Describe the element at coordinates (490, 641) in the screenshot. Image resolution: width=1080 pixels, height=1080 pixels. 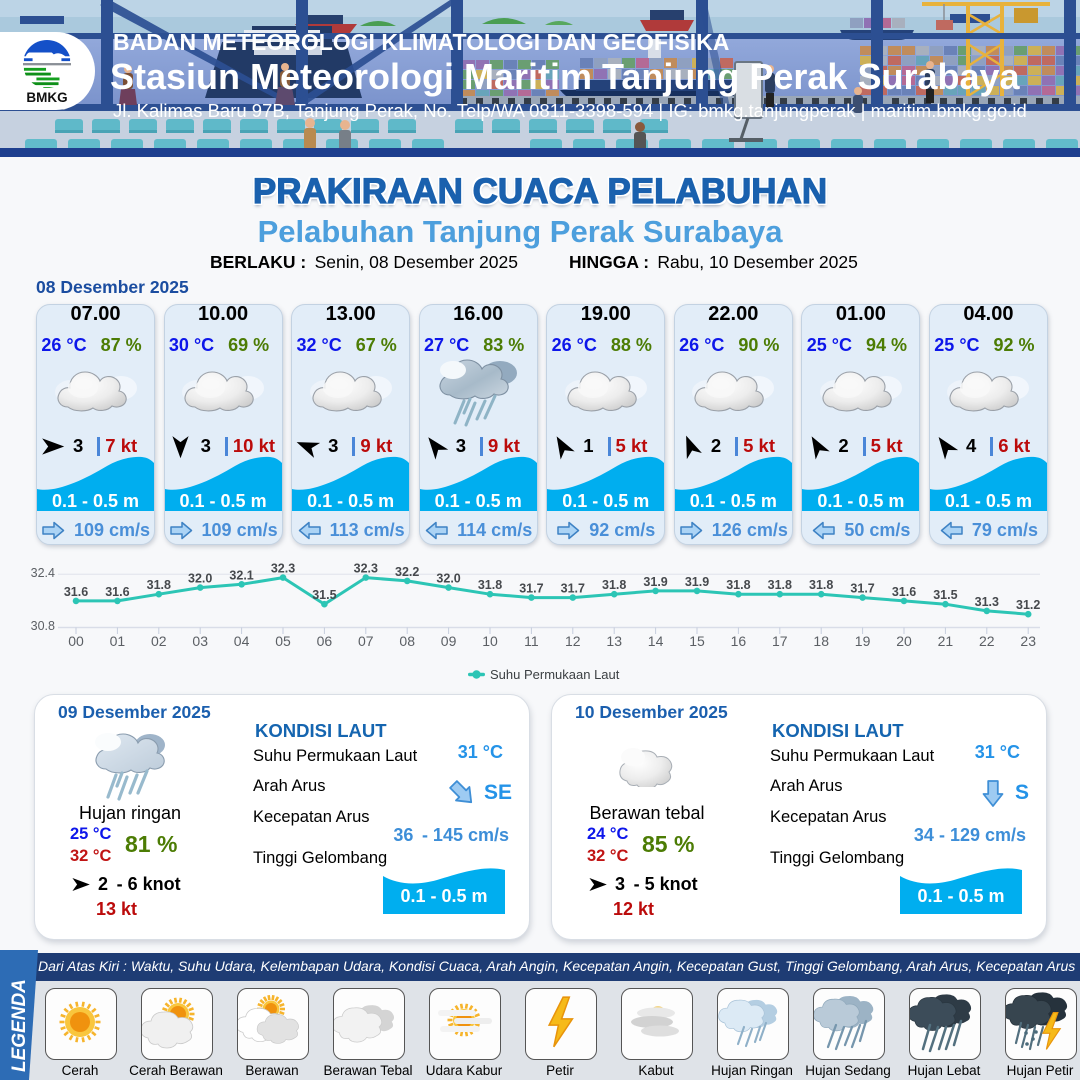
I see `svg-text: 10` at that location.